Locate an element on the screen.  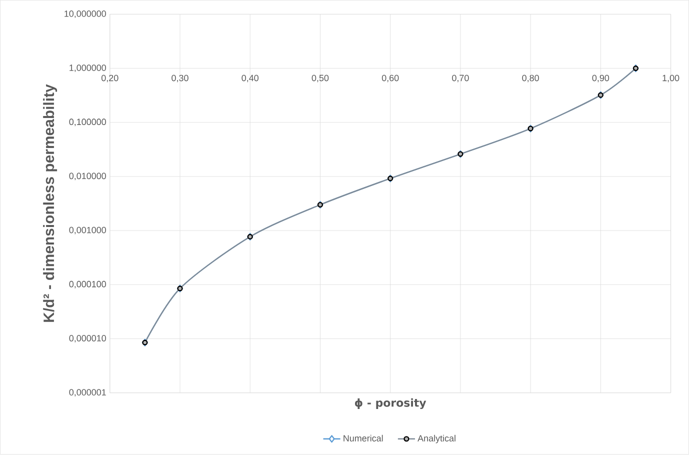
y-tick-label: 0,000100 is located at coordinates (87, 285).